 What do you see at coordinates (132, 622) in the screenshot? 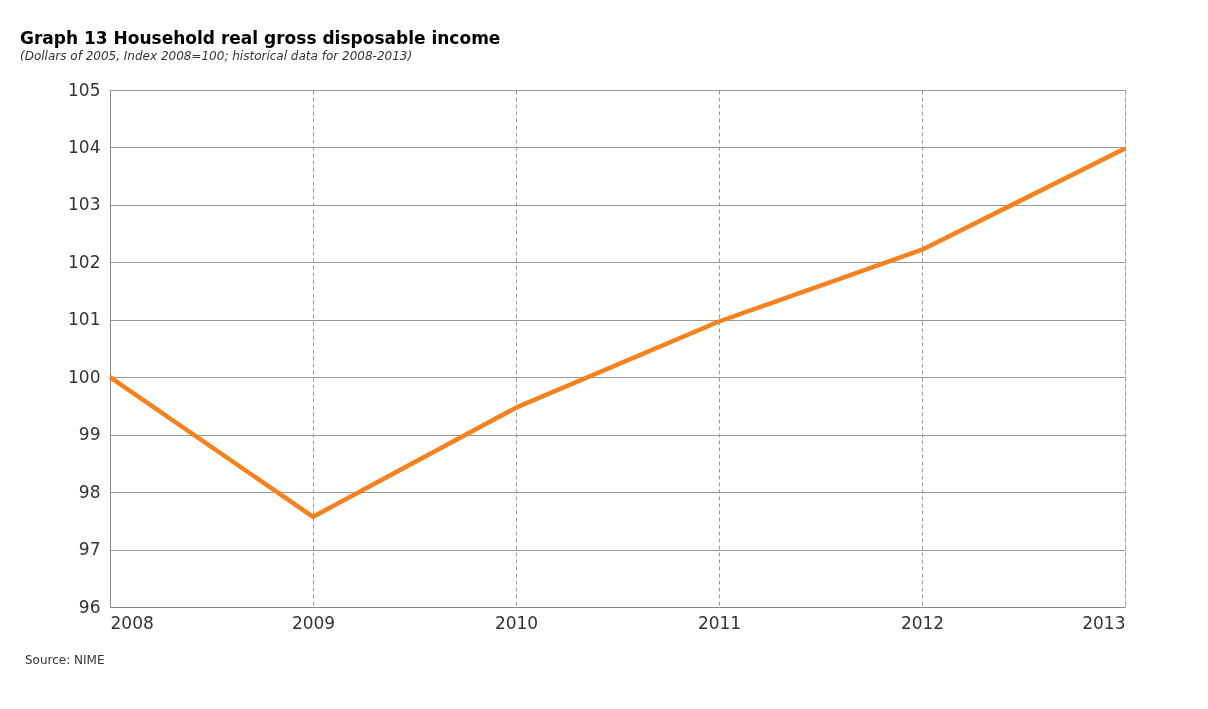
I see `x-tick-label: 2008` at bounding box center [132, 622].